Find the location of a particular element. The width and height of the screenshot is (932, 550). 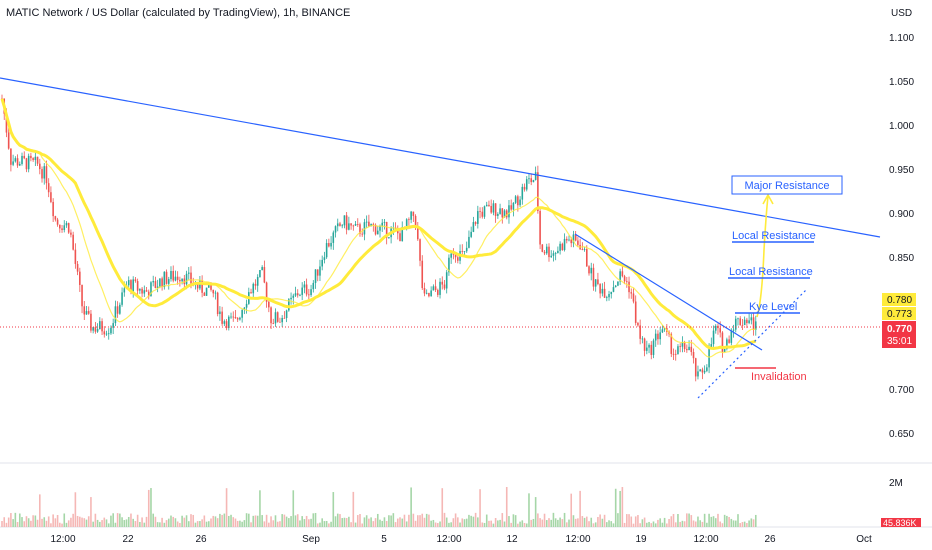

invalidation-label: Invalidation is located at coordinates (779, 377).